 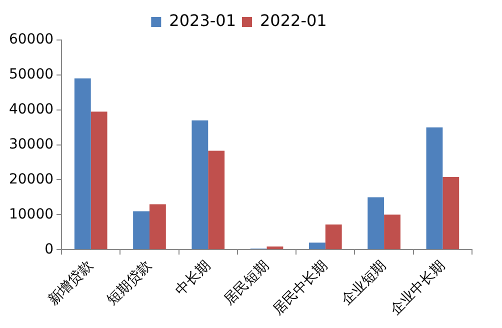 What do you see at coordinates (49, 249) in the screenshot?
I see `y-tick-label: 0` at bounding box center [49, 249].